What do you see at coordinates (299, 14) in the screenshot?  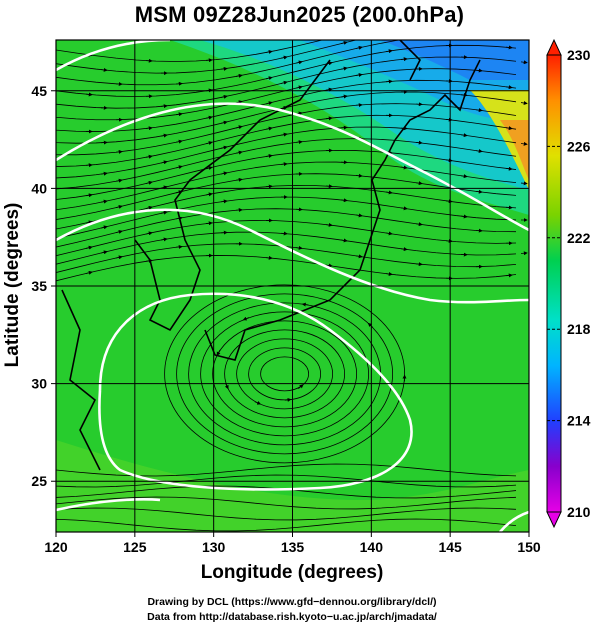 I see `chart-title: MSM 09Z28Jun2025 (200.0hPa)` at bounding box center [299, 14].